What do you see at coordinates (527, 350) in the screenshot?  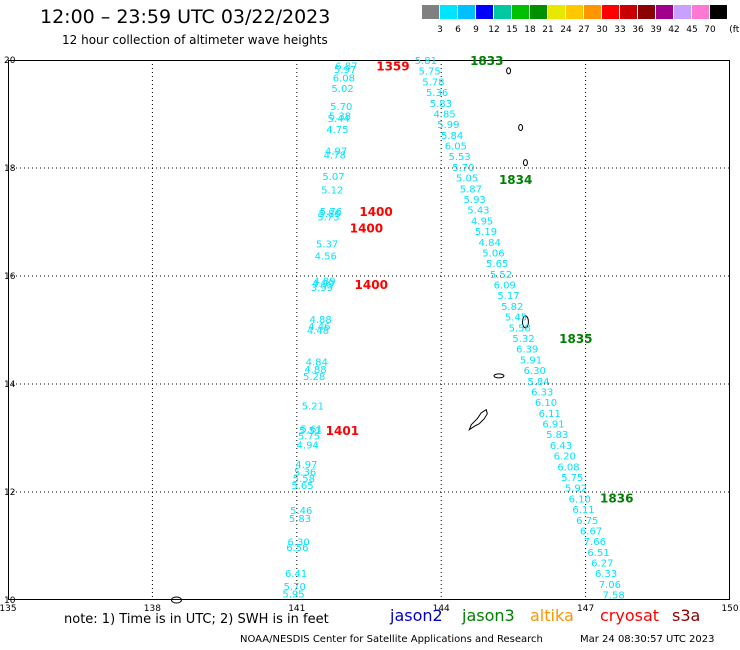 I see `swh-value: 6.39` at bounding box center [527, 350].